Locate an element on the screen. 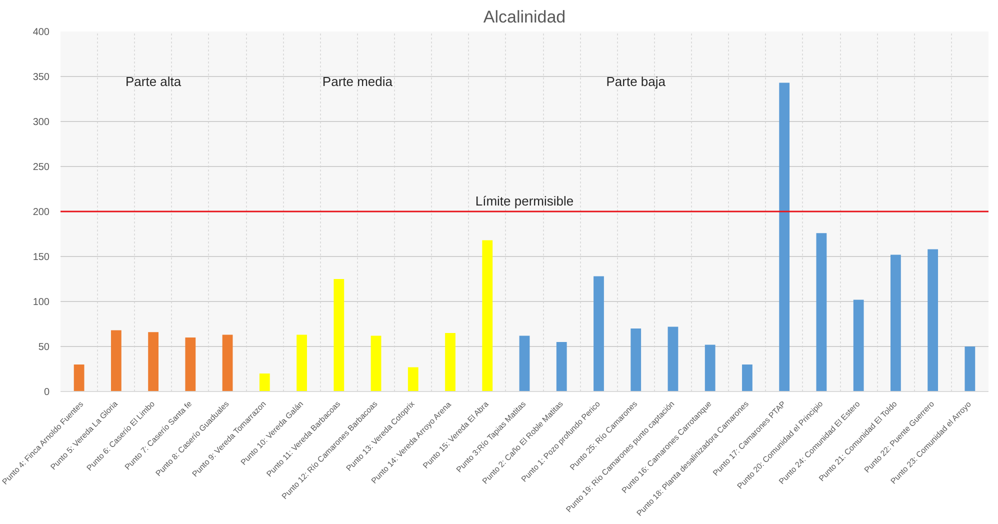 The image size is (998, 524). y-tick-label: 150 is located at coordinates (41, 257).